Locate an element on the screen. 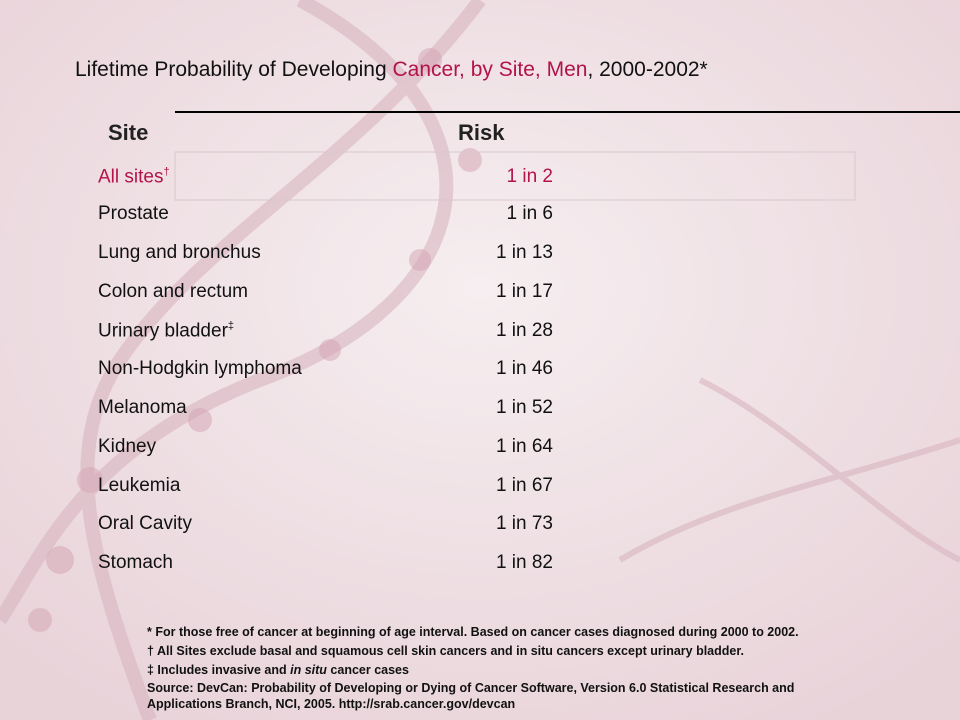  title-part: , 2000-2002* is located at coordinates (647, 69).